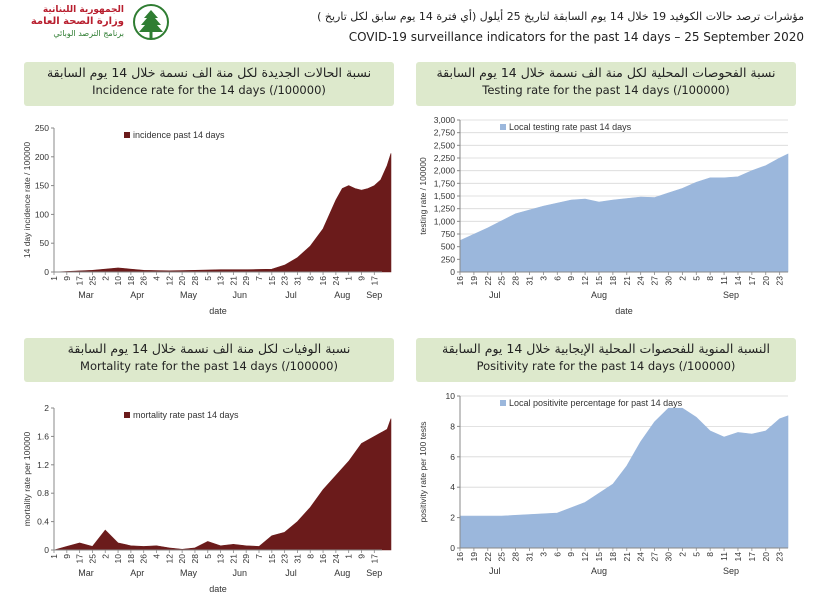 This screenshot has width=820, height=615. Describe the element at coordinates (543, 278) in the screenshot. I see `x-tick-label: 3` at that location.